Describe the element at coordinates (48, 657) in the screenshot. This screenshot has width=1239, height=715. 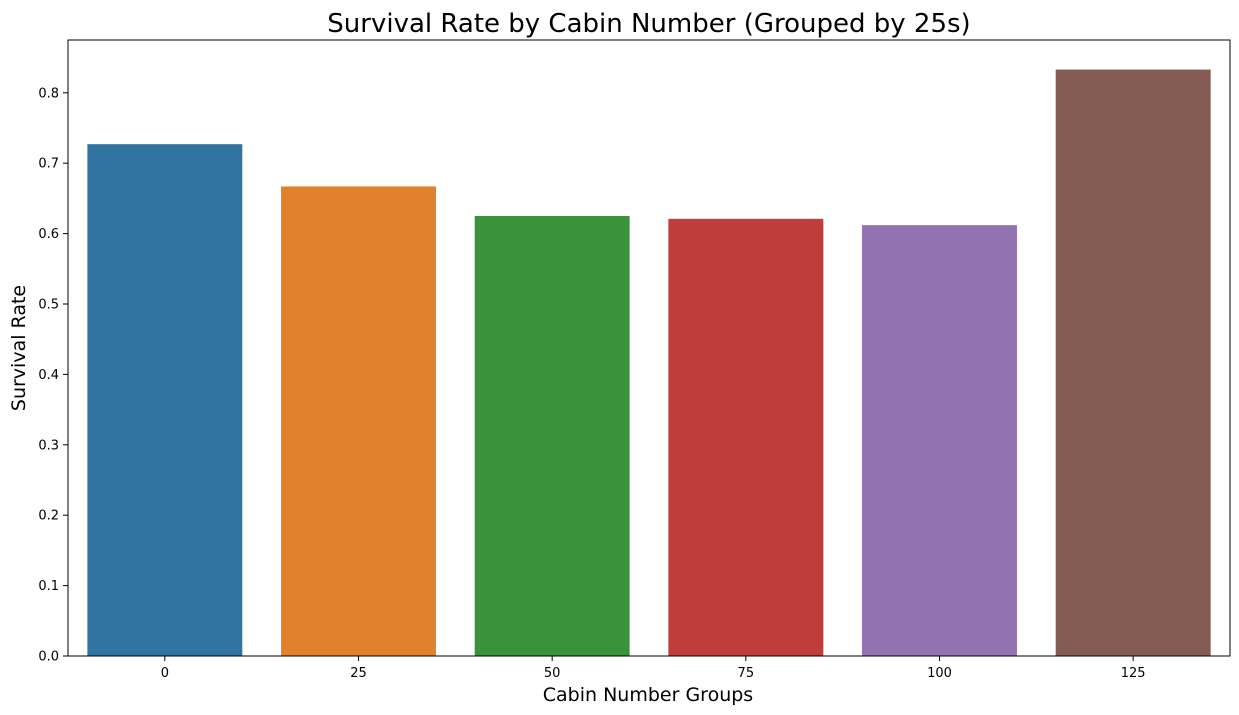
I see `y-tick-label-0.0: 0.0` at that location.